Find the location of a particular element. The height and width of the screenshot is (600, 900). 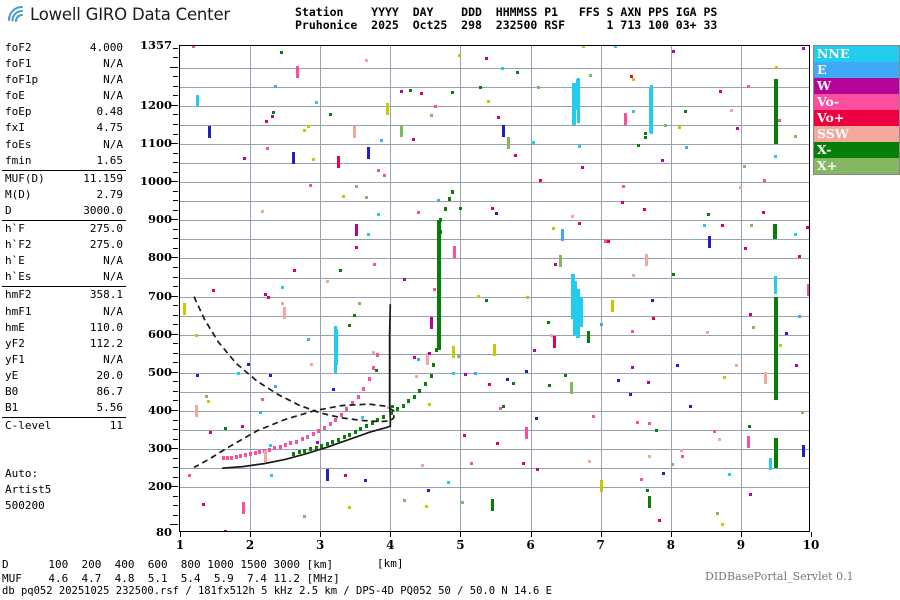

legend-item-w: W is located at coordinates (856, 86).